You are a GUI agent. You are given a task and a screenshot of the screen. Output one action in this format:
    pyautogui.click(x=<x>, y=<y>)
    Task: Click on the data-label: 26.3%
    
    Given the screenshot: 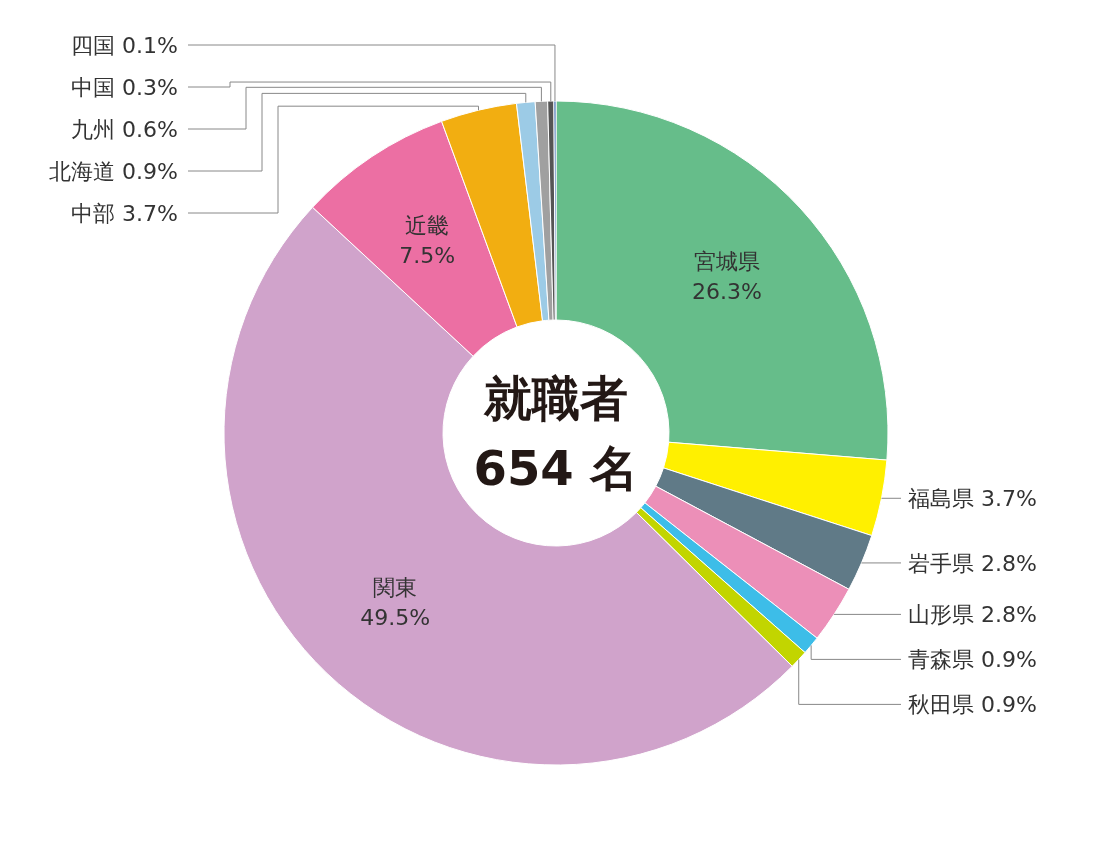 What is the action you would take?
    pyautogui.click(x=727, y=292)
    